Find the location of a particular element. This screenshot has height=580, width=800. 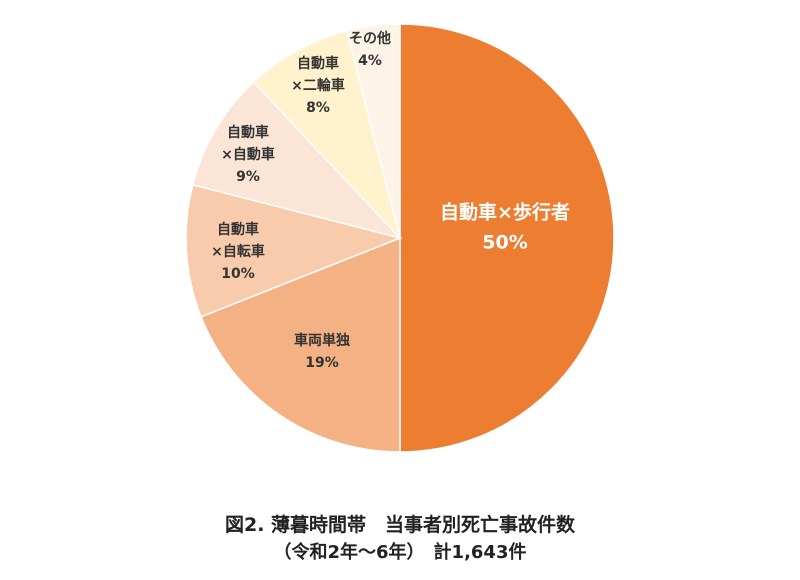

slice-category-label: ×自転車 is located at coordinates (238, 251).